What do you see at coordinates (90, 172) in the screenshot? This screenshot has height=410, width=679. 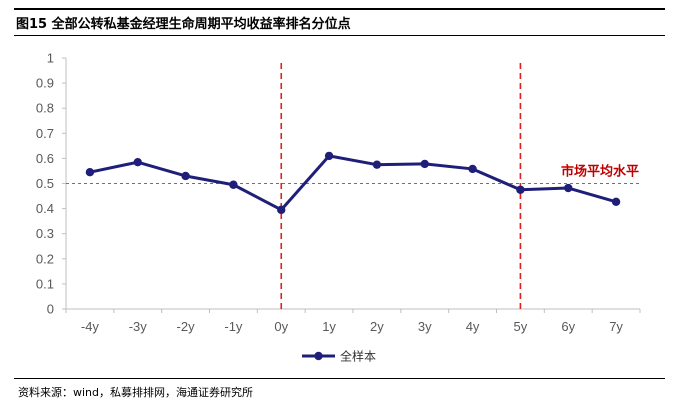 I see `data-point--4y` at bounding box center [90, 172].